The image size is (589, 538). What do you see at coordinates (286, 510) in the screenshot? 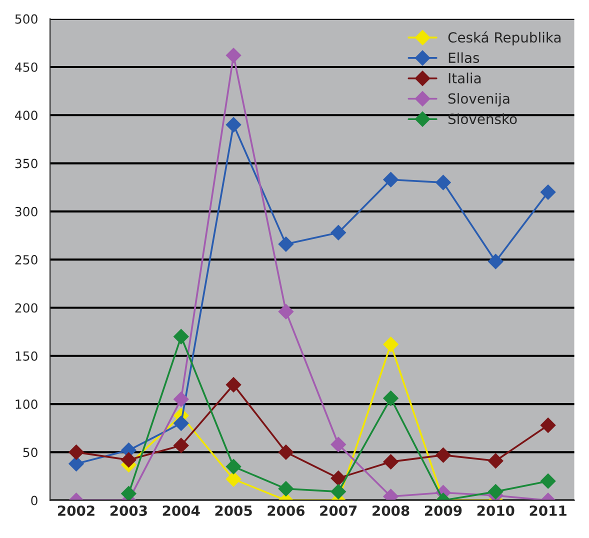
I see `x-tick-label: 2006` at bounding box center [286, 510].